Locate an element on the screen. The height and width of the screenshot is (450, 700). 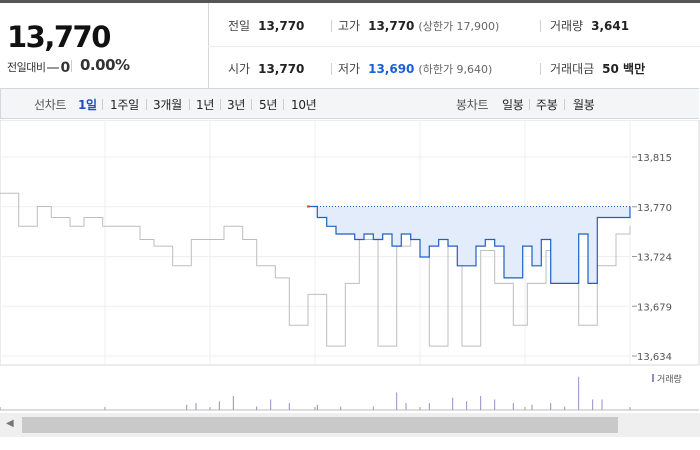
candle-weekly: 주봉 is located at coordinates (547, 105).